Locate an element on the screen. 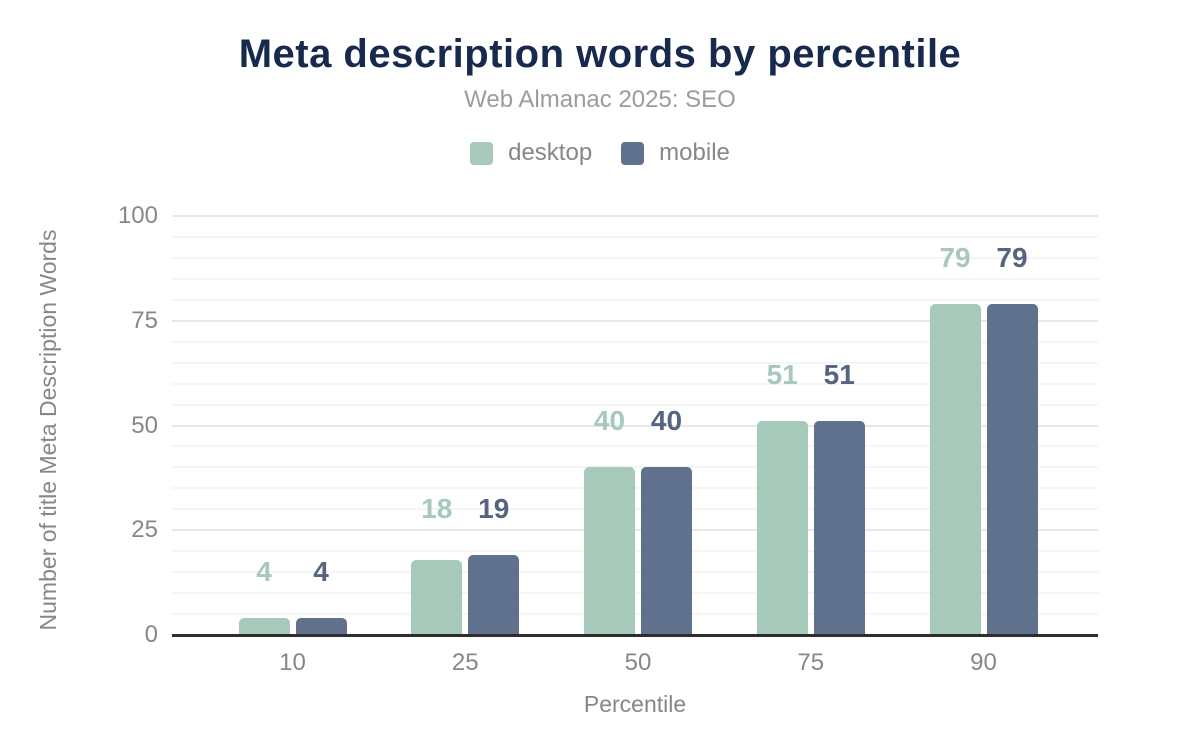 This screenshot has width=1200, height=742. legend: desktop mobile is located at coordinates (600, 153).